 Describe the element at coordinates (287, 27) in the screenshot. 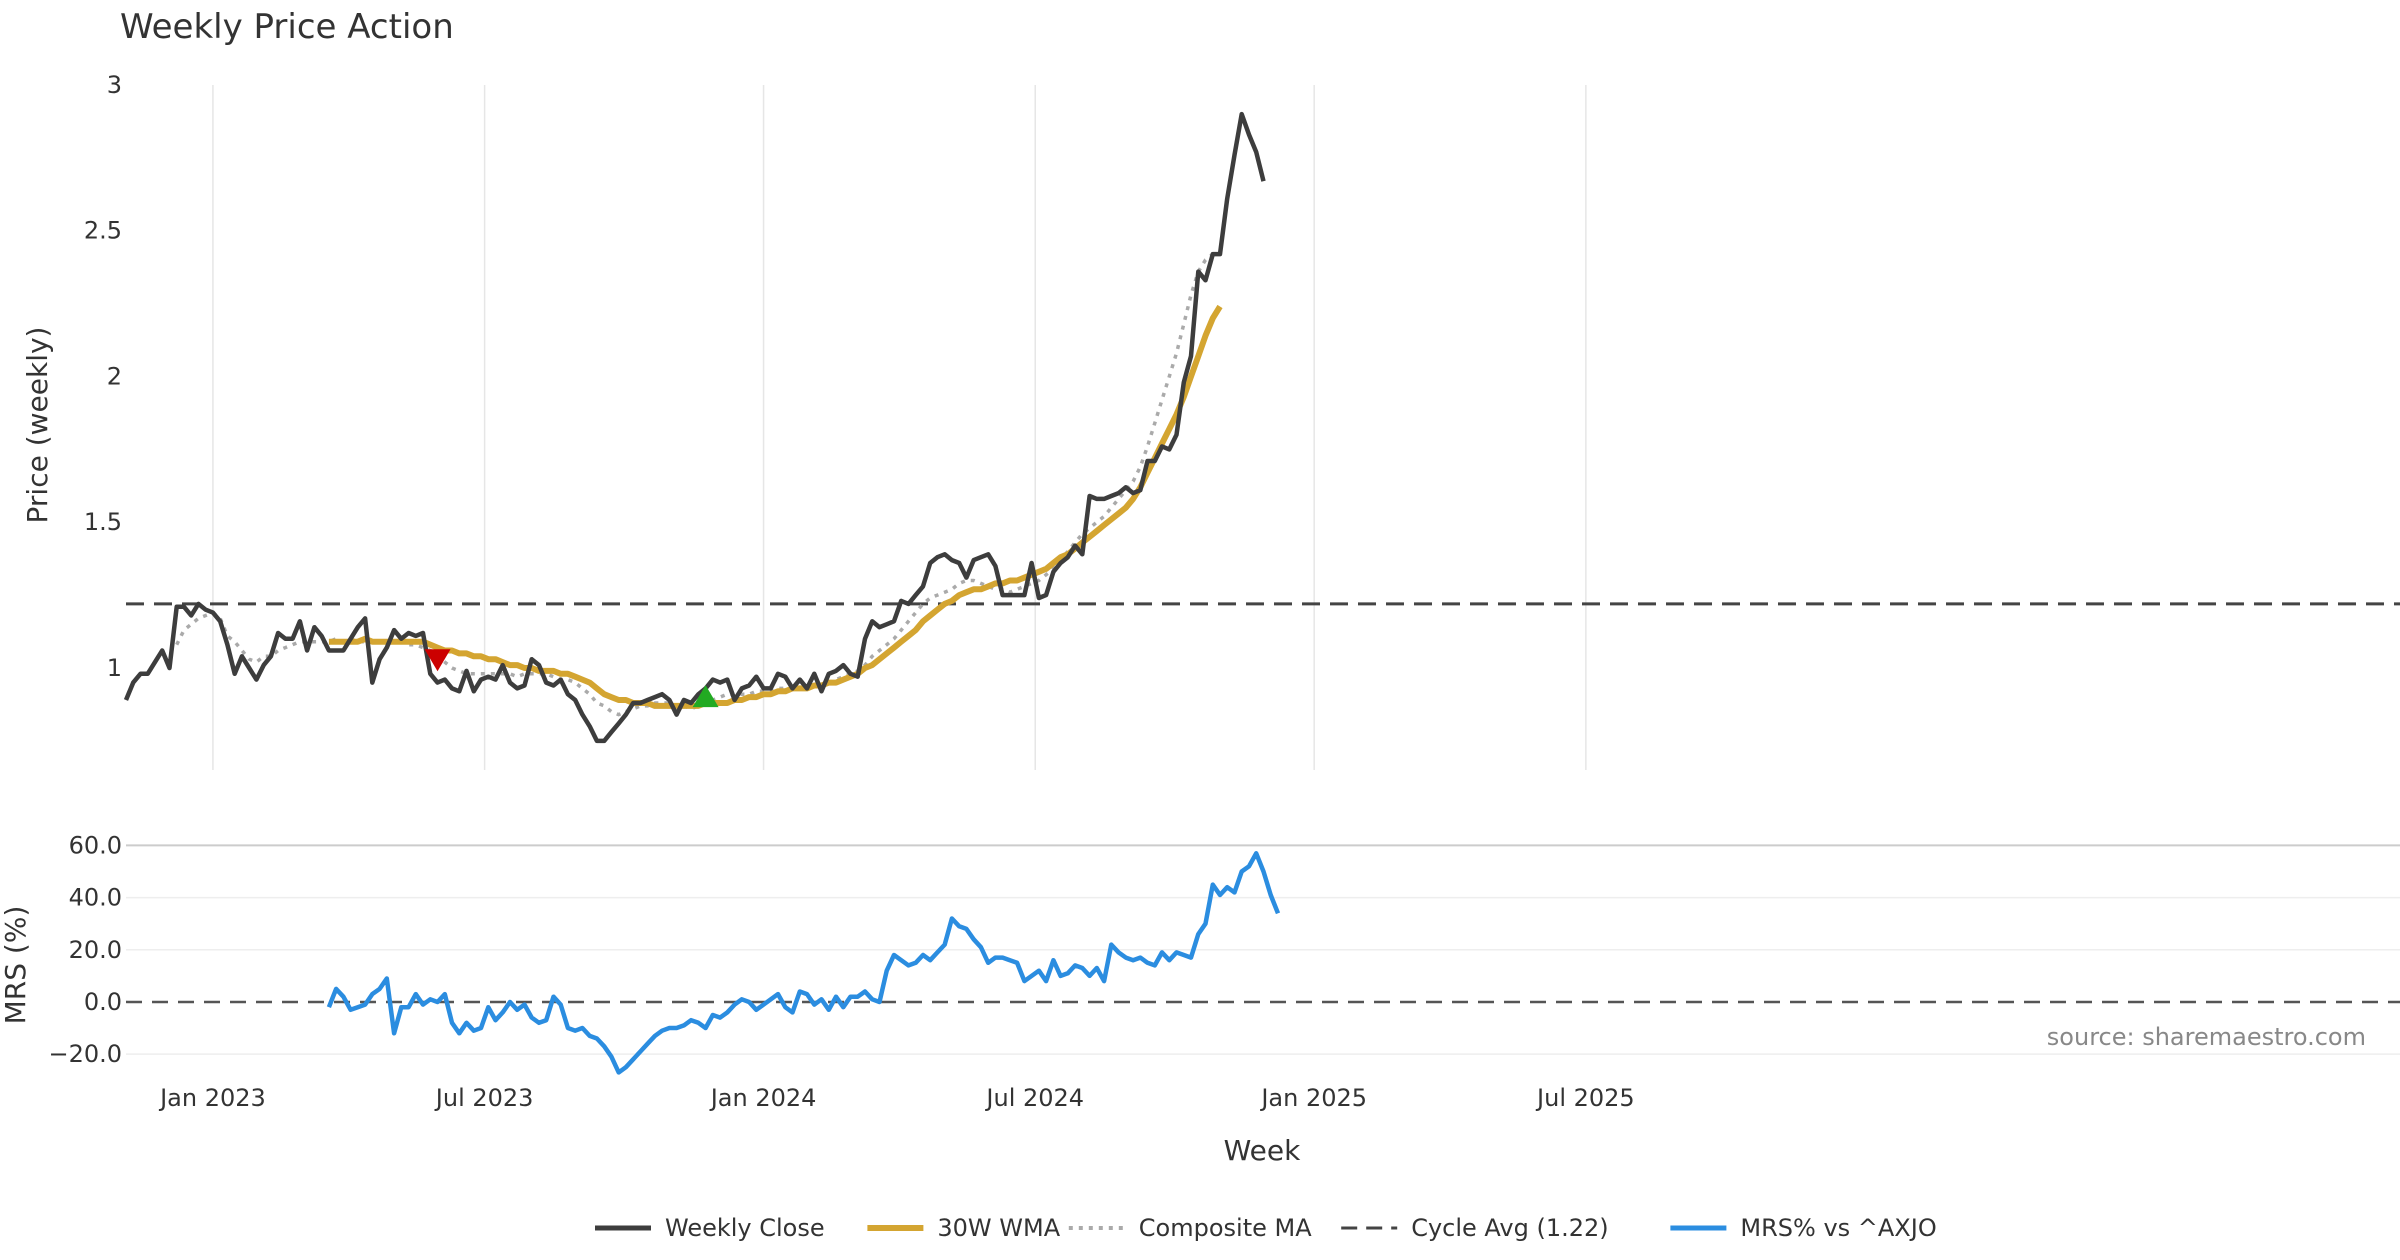

I see `chart-title: Weekly Price Action` at that location.